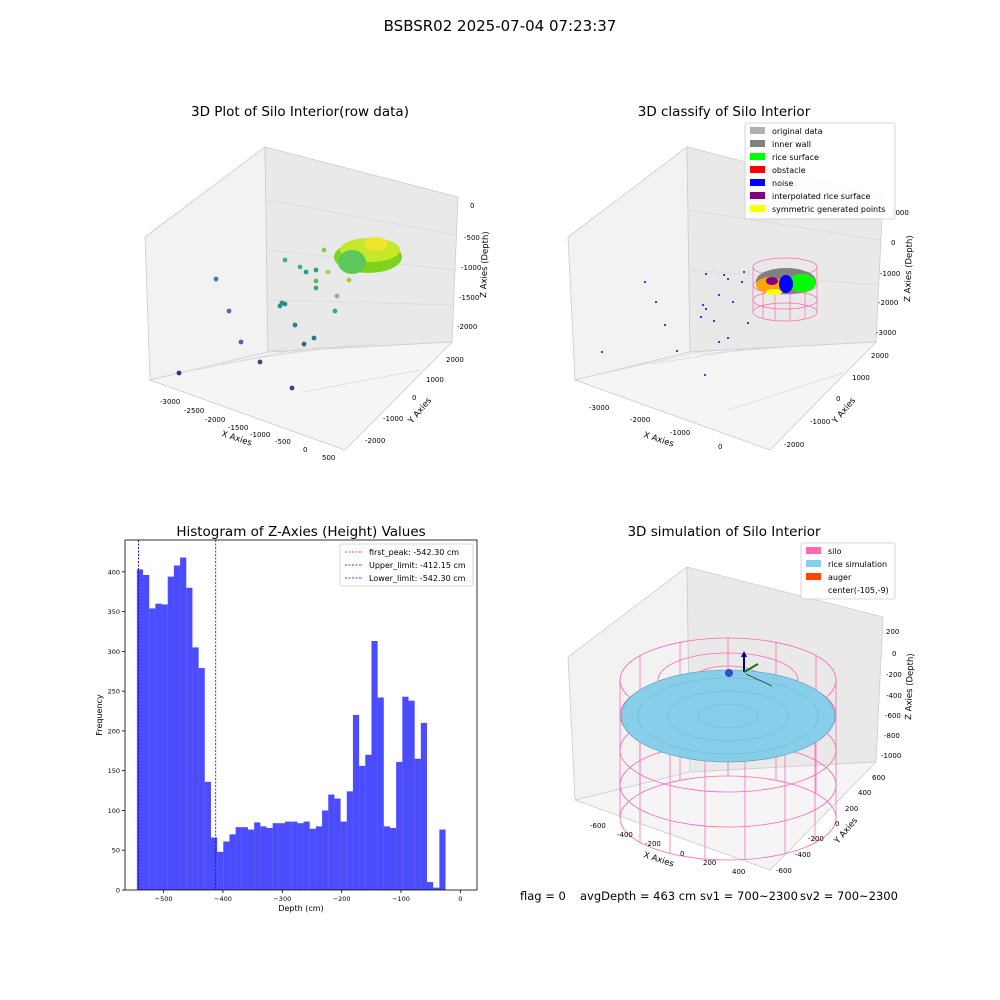 The image size is (1000, 1000). Describe the element at coordinates (393, 419) in the screenshot. I see `raw-ytick: -1000` at that location.